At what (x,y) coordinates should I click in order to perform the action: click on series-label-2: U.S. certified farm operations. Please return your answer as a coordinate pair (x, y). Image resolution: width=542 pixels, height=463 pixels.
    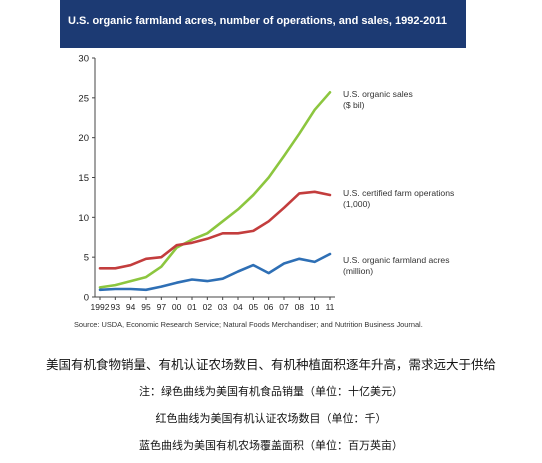
    Looking at the image, I should click on (398, 193).